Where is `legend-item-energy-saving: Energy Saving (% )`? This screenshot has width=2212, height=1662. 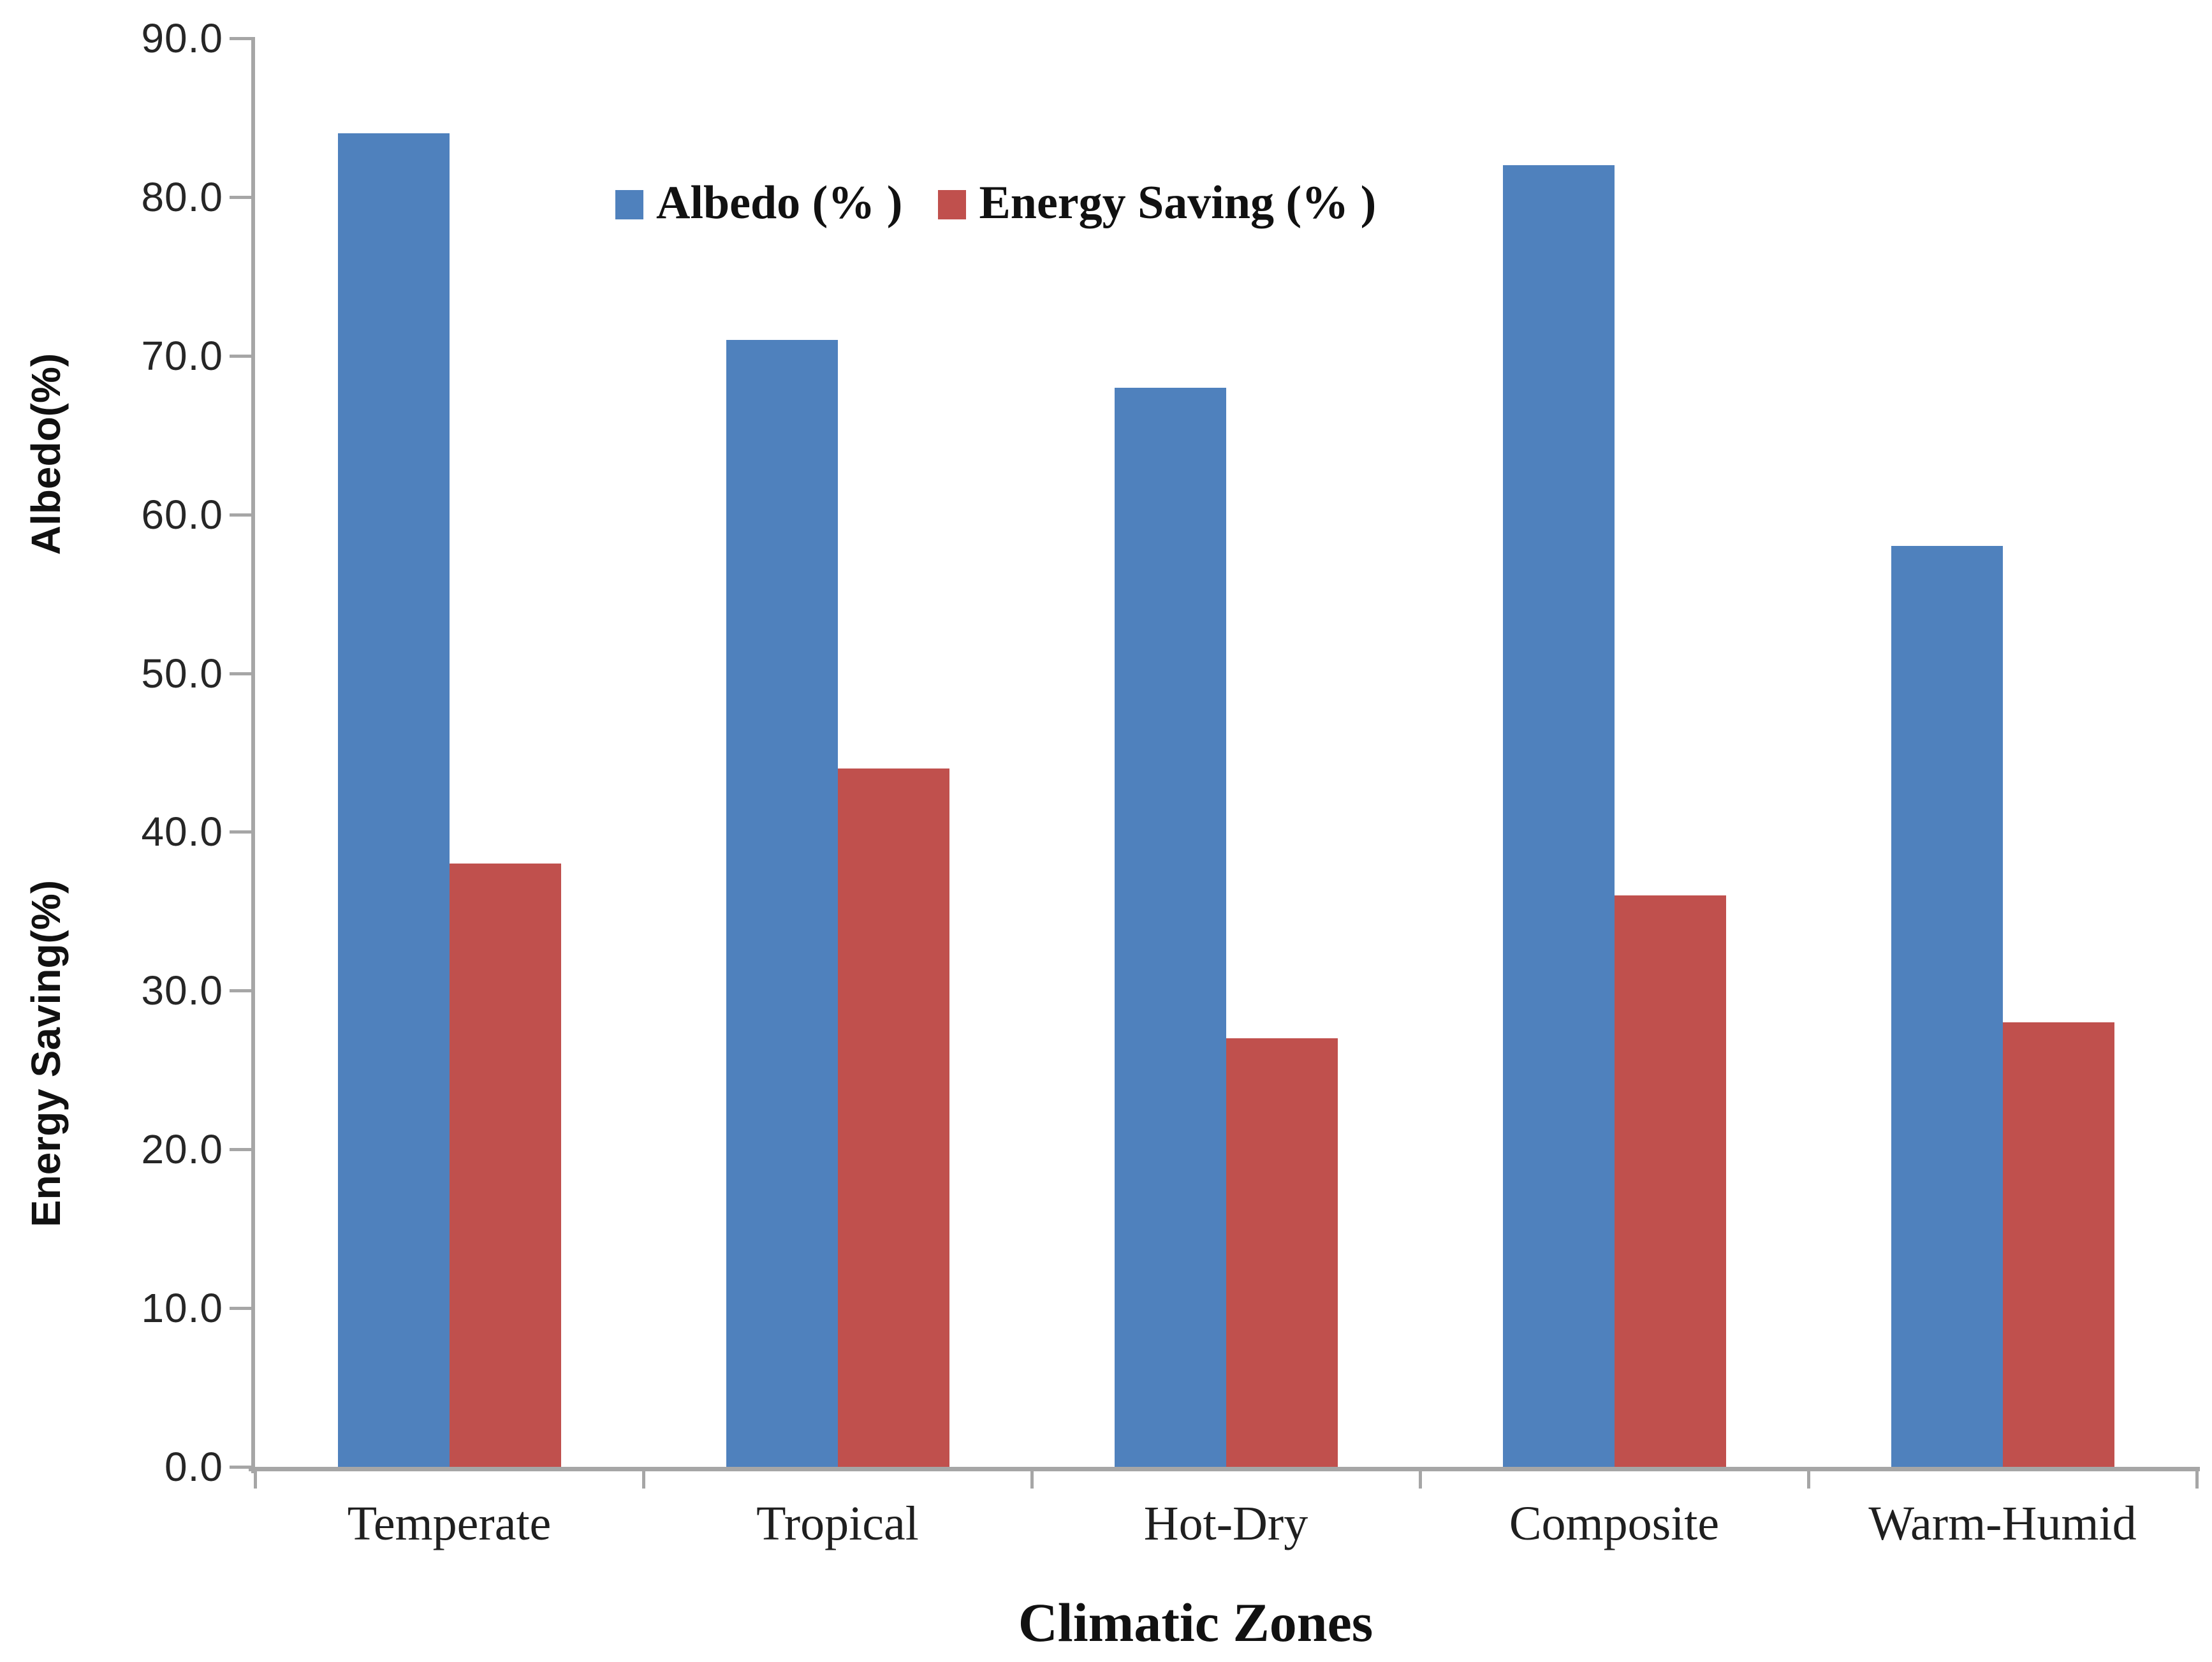 legend-item-energy-saving: Energy Saving (% ) is located at coordinates (1157, 203).